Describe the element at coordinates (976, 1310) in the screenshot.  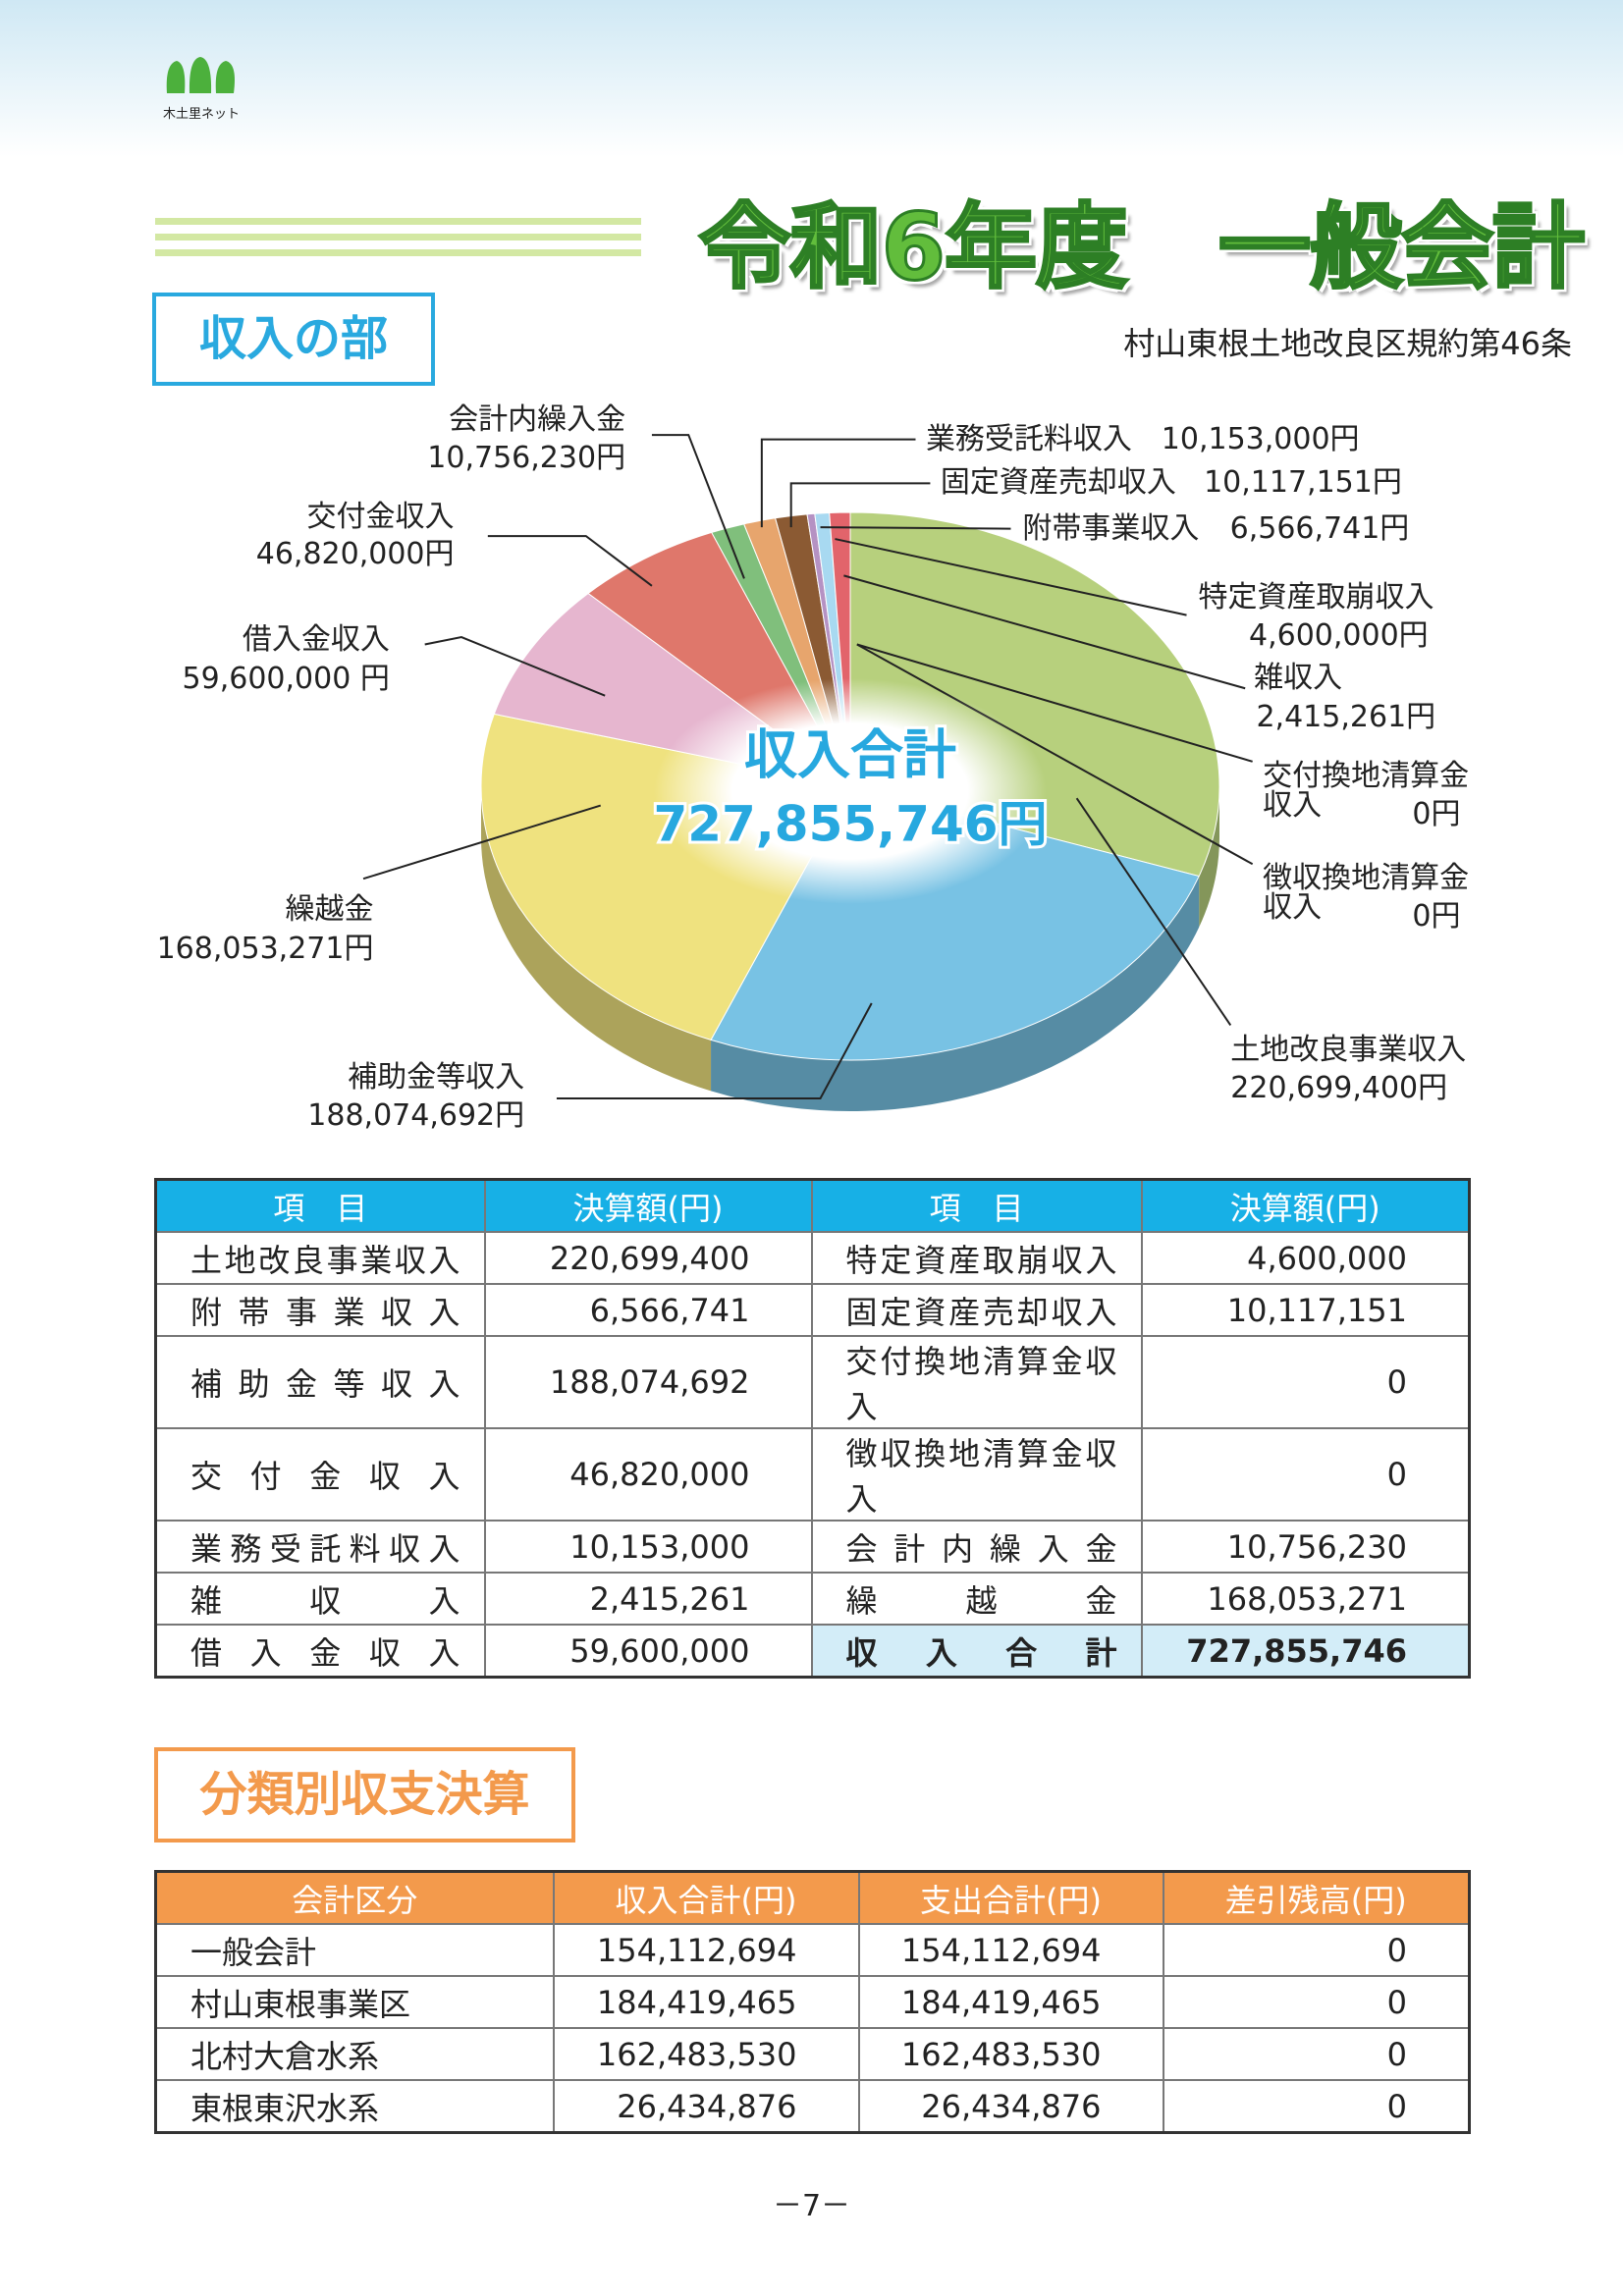
I see `cell: 固定資産売却収入` at that location.